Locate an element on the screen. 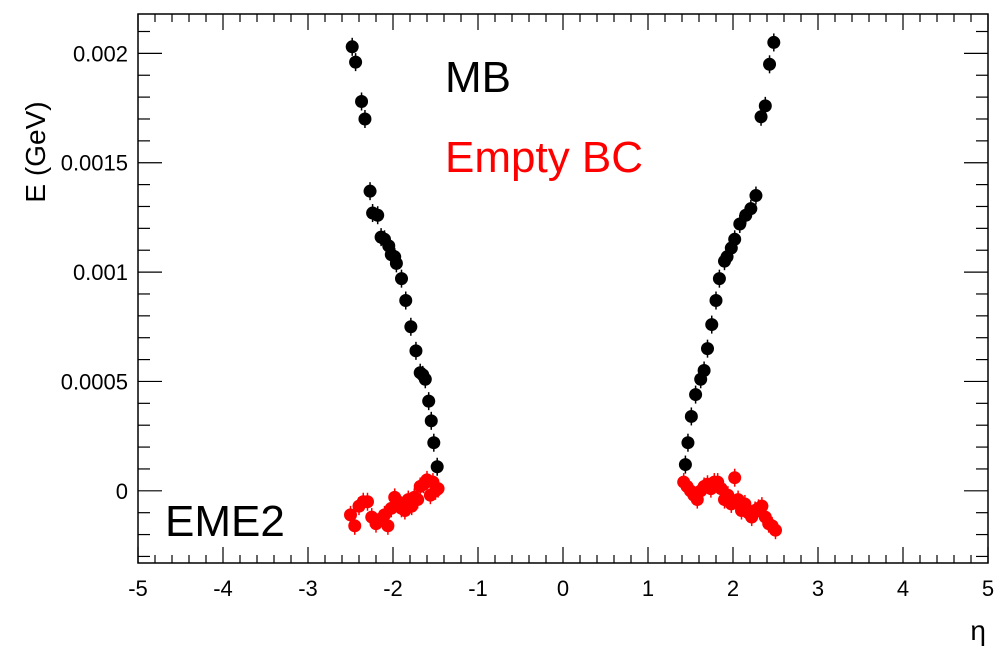 The height and width of the screenshot is (649, 999). legend-entry-mb: MB is located at coordinates (478, 77).